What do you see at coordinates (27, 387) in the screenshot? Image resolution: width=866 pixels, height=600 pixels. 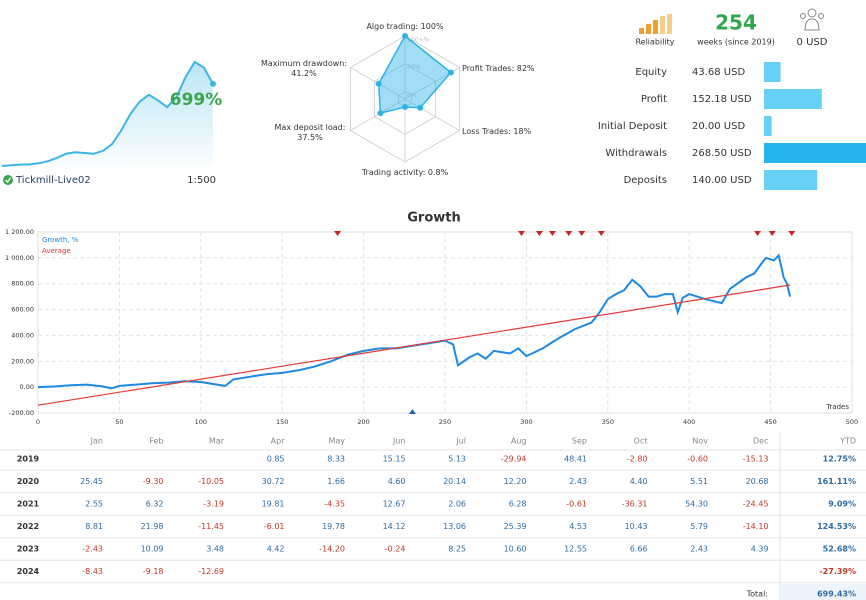 I see `y-tick-label: 0.00` at bounding box center [27, 387].